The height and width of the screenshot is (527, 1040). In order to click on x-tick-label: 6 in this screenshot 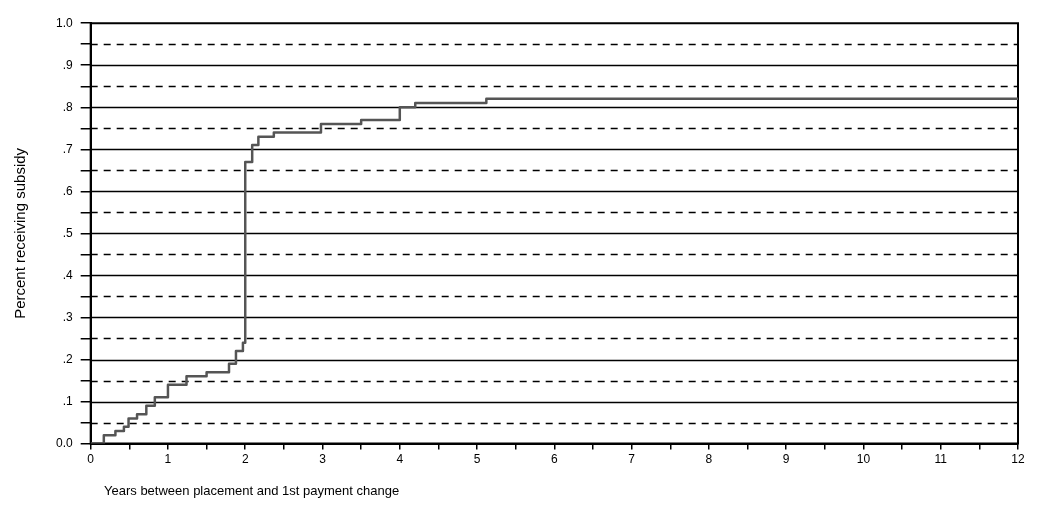, I will do `click(554, 459)`.